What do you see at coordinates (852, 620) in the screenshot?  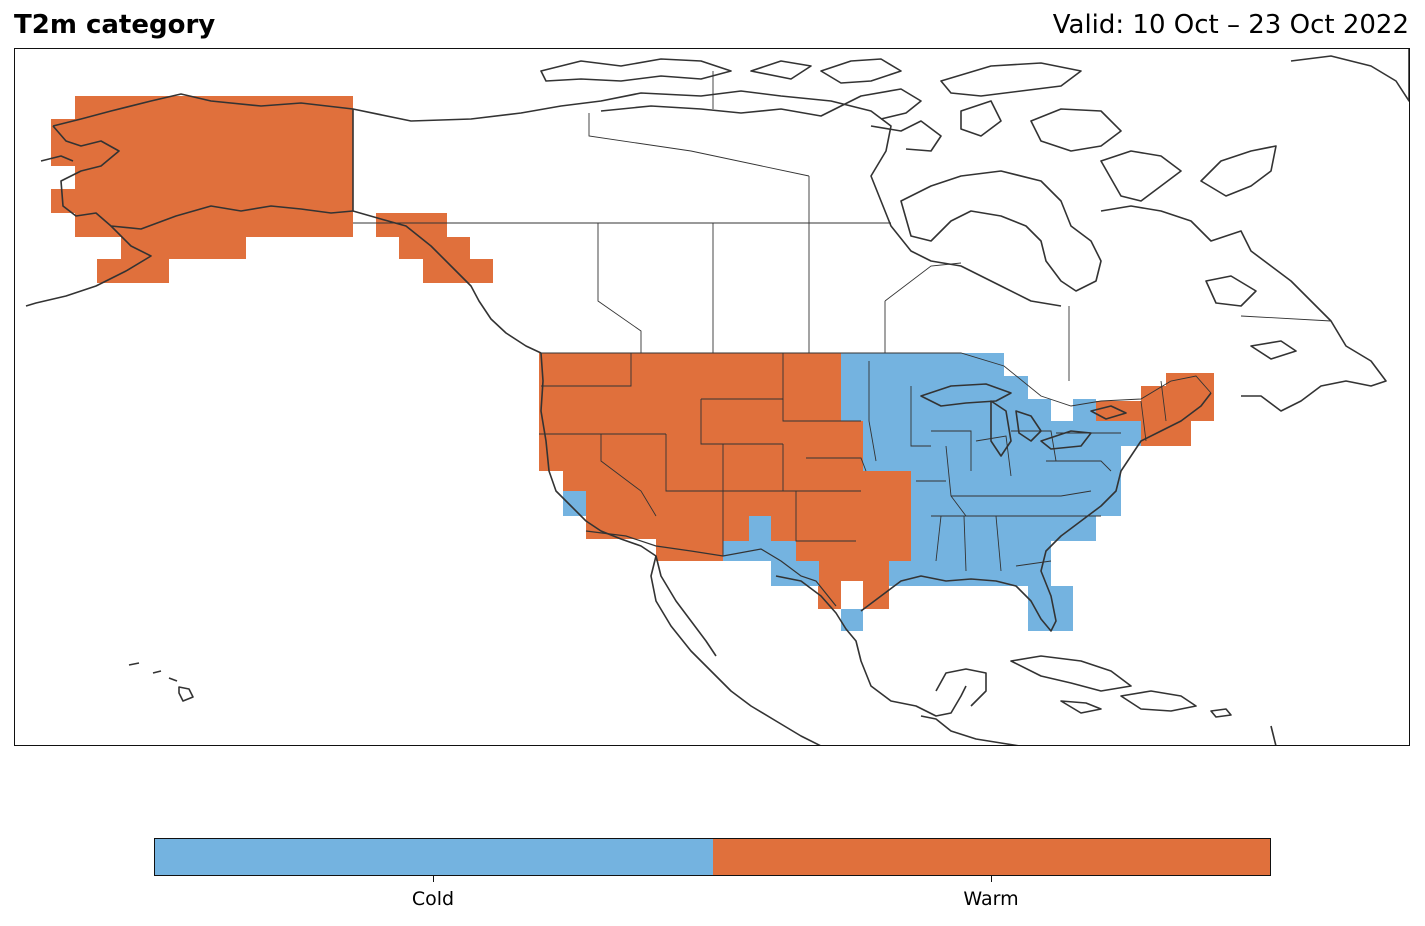 I see `cold-cell-south-texas` at bounding box center [852, 620].